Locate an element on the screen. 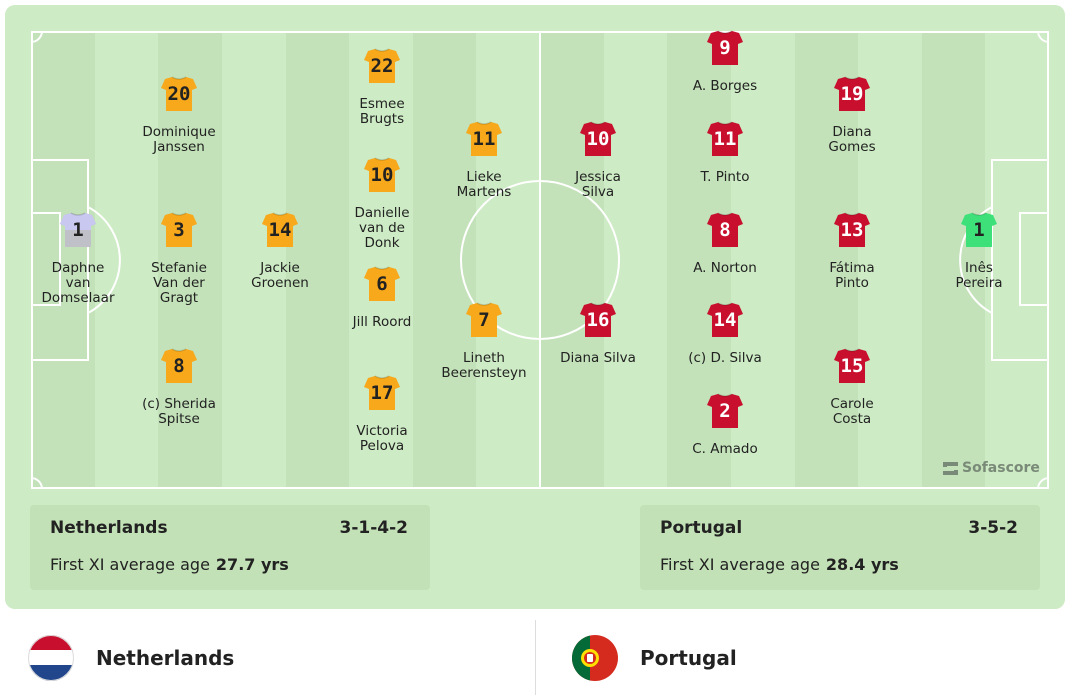  away-player: 14 (c) D. Silva is located at coordinates (725, 334).